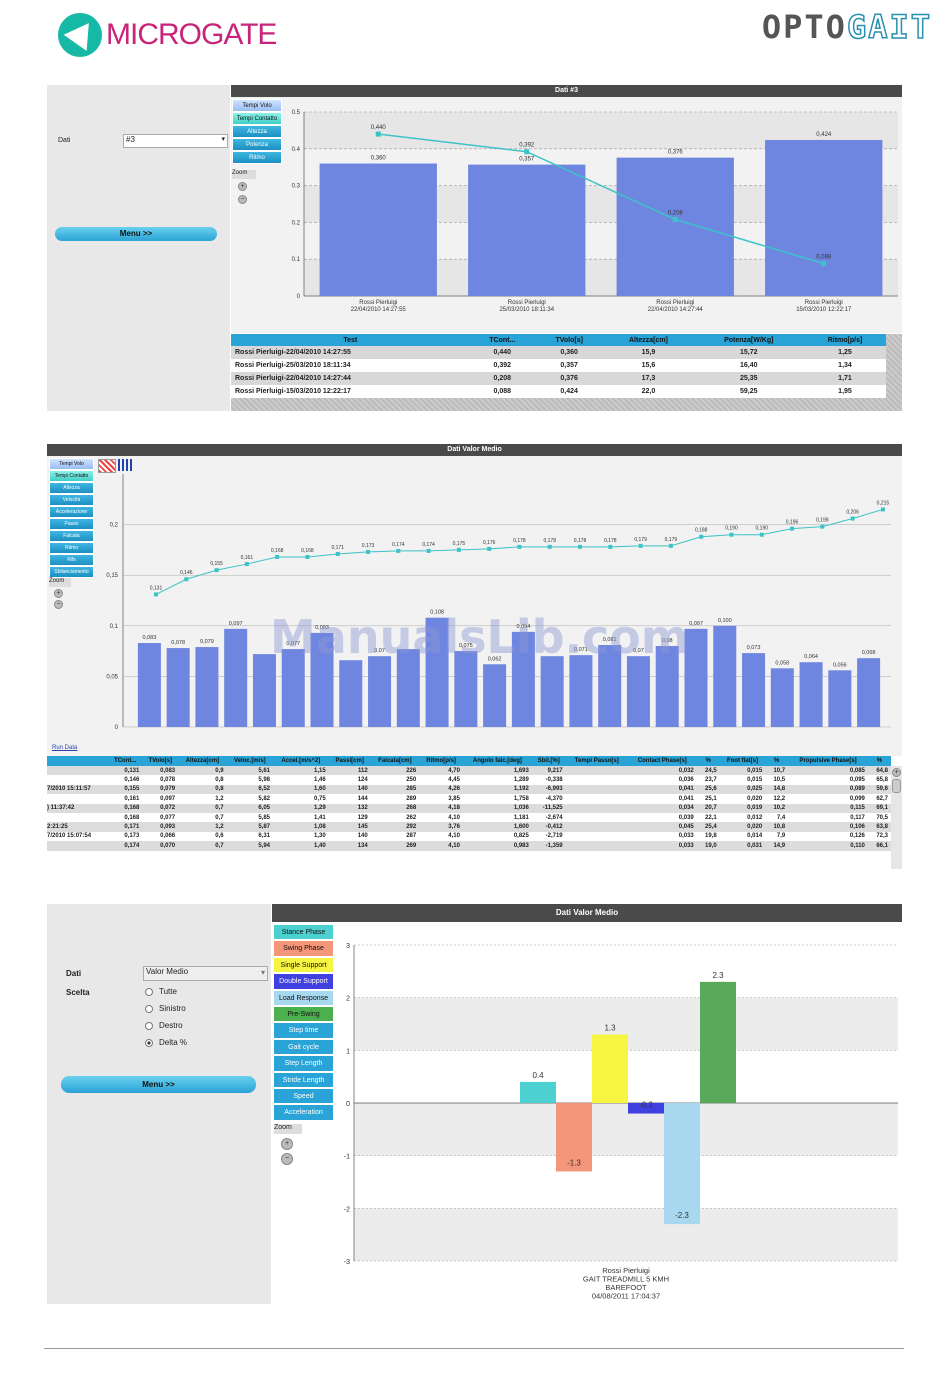  I want to click on legend-button-speed: Speed, so click(303, 1096).